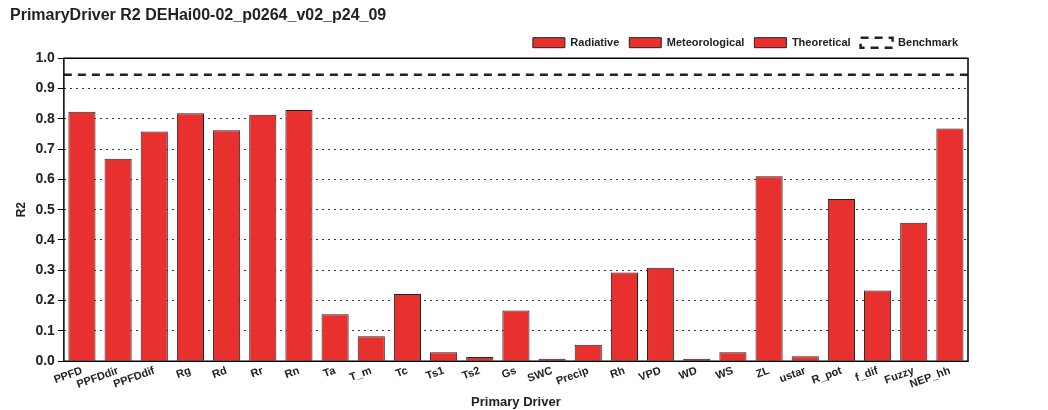 The image size is (1048, 410). I want to click on x-tick-label: R_pot, so click(826, 374).